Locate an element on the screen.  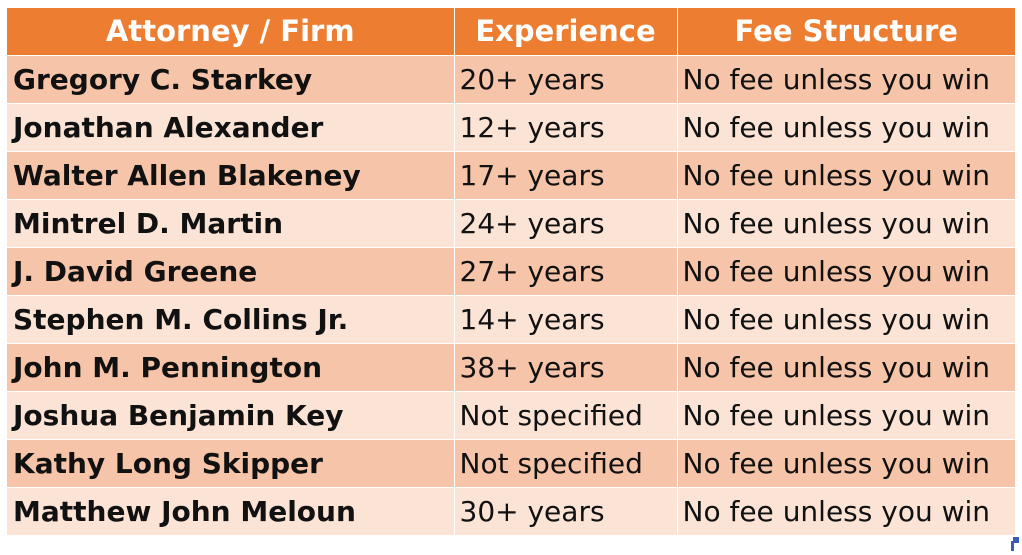
attorney-name-cell: John M. Pennington is located at coordinates (231, 367).